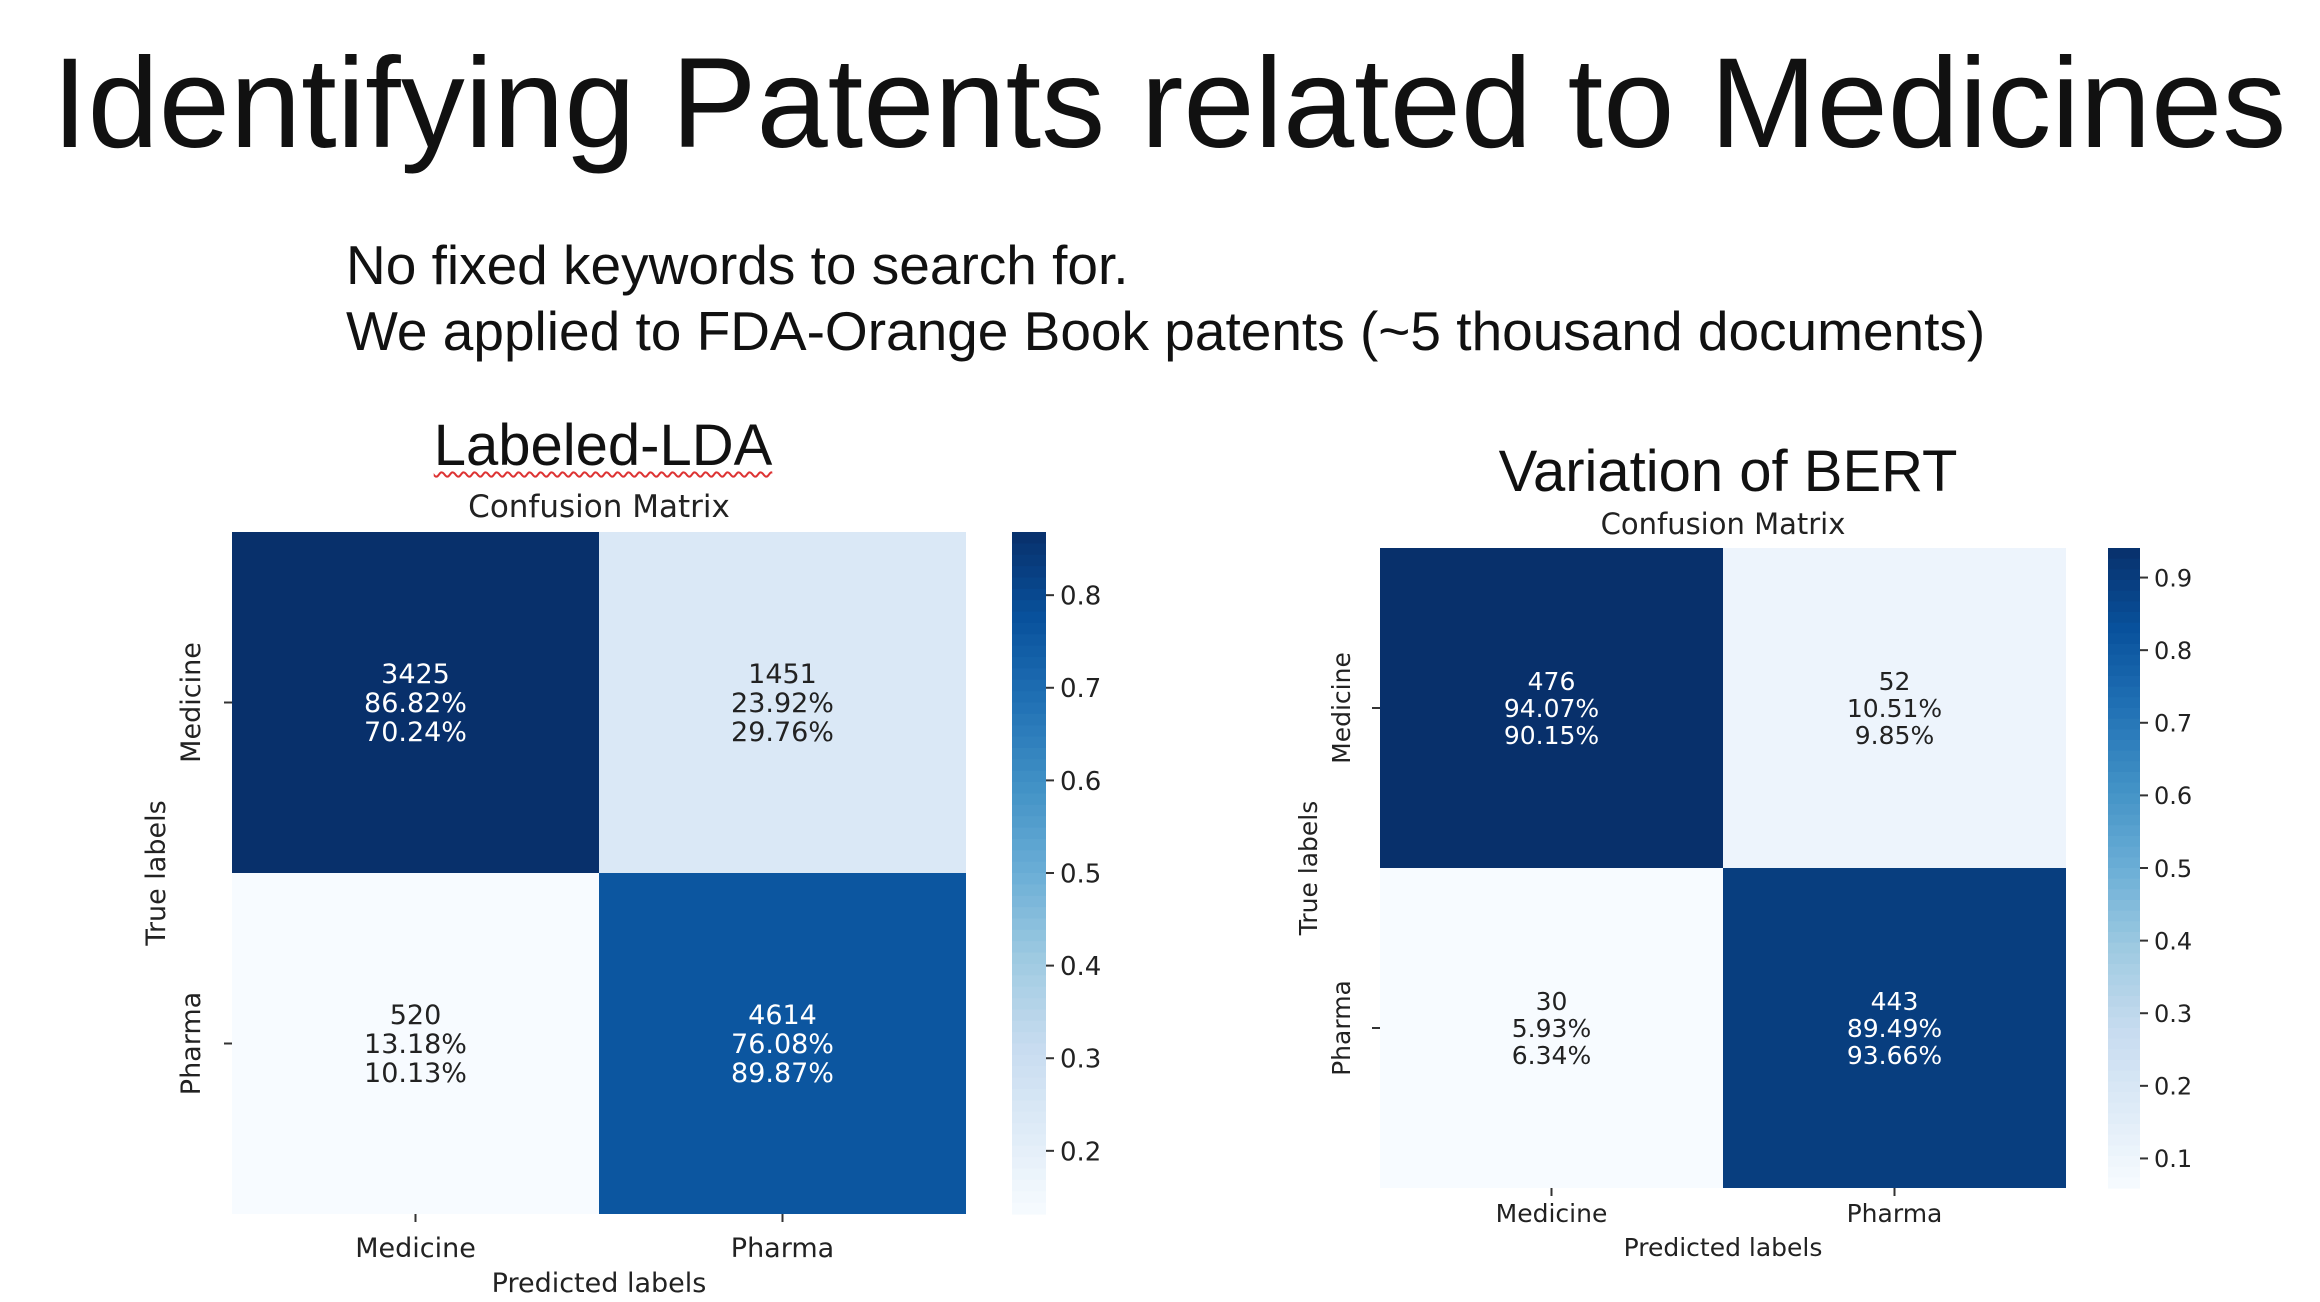 Image resolution: width=2320 pixels, height=1302 pixels. I want to click on x-tick-label: Medicine, so click(415, 1248).